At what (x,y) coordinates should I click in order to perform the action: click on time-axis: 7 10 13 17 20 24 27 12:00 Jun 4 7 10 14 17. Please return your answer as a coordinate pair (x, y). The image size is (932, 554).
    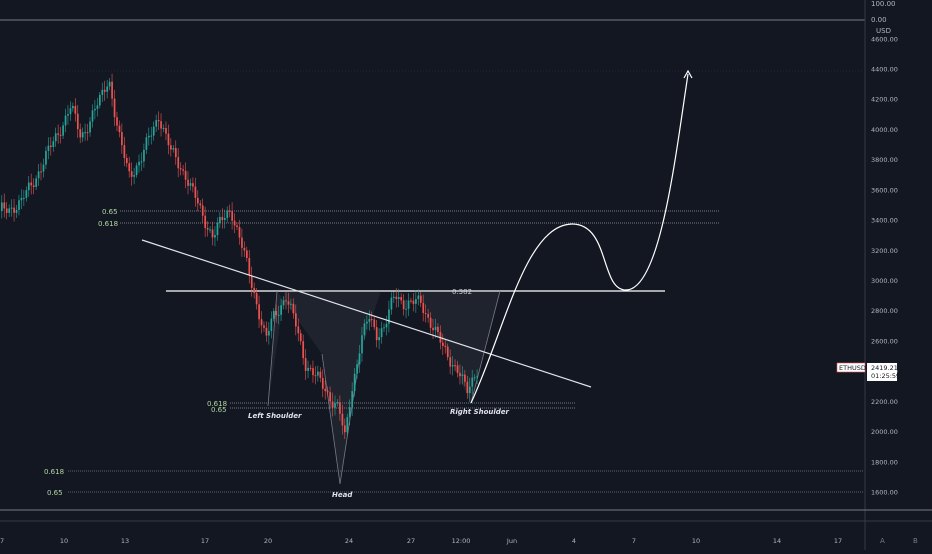
    Looking at the image, I should click on (421, 541).